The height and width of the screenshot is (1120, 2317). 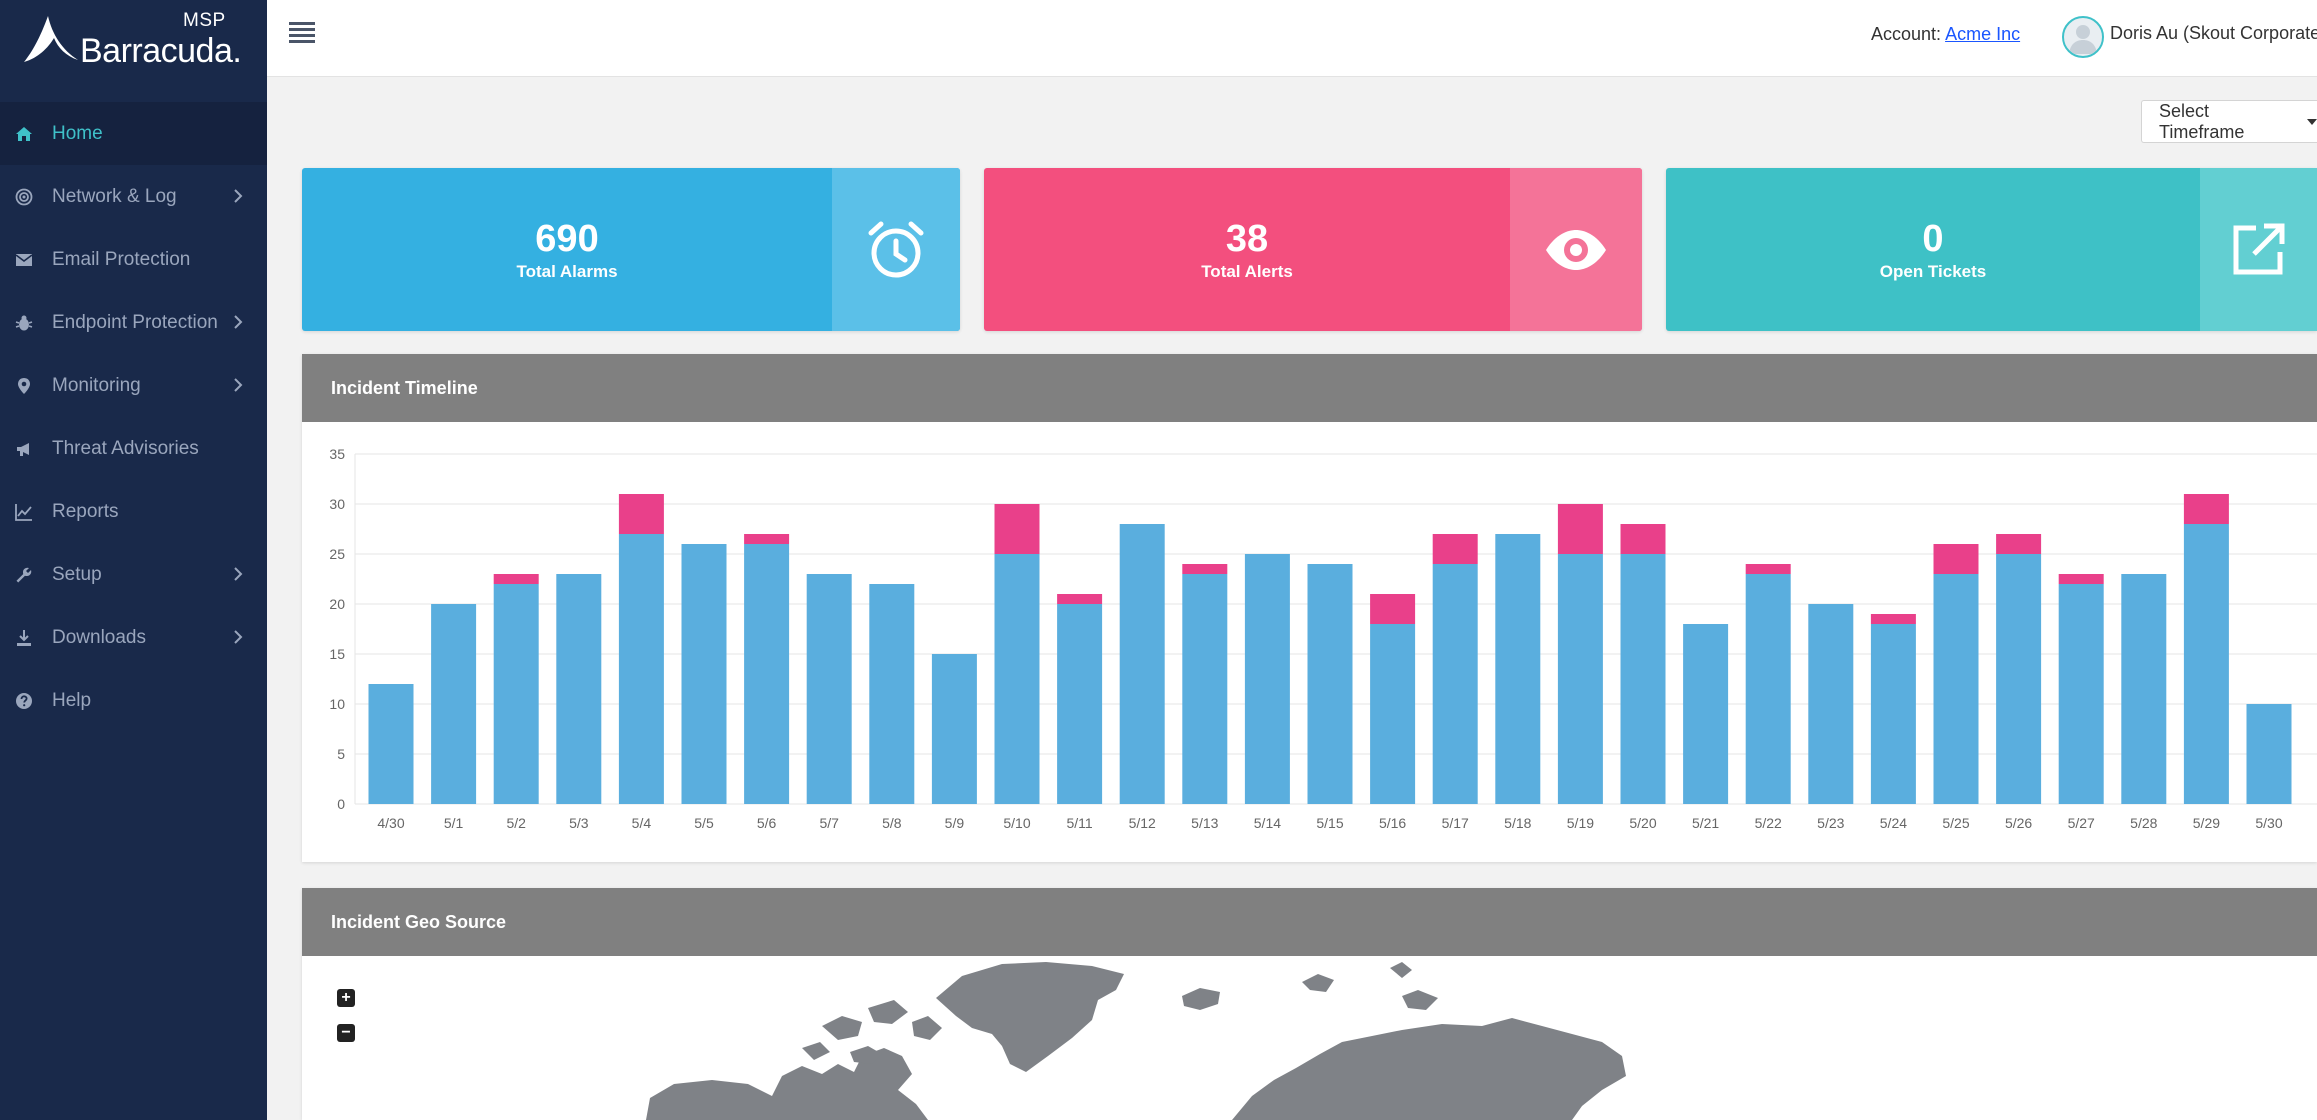 I want to click on card-open-tickets: 0 Open Tickets, so click(x=1991, y=249).